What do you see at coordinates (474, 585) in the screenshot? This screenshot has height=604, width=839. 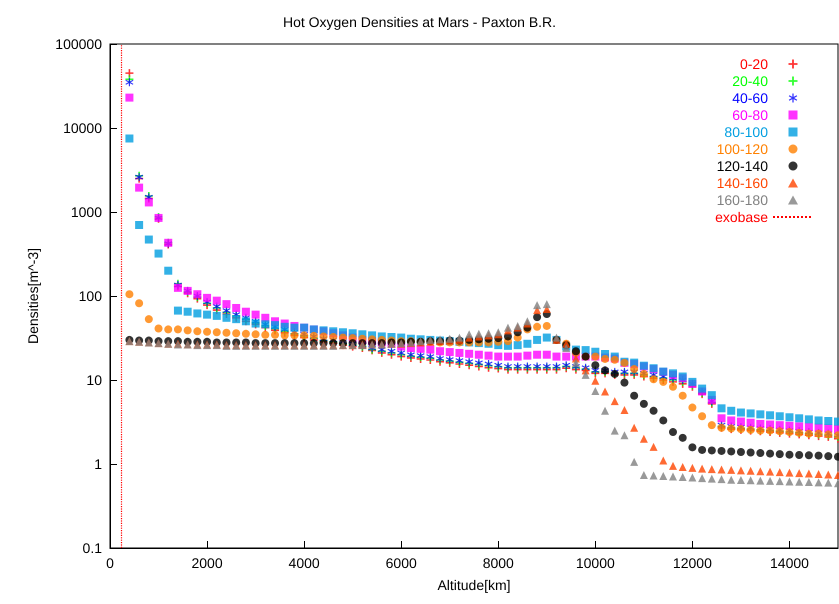 I see `x-axis-title: Altitude[km]` at bounding box center [474, 585].